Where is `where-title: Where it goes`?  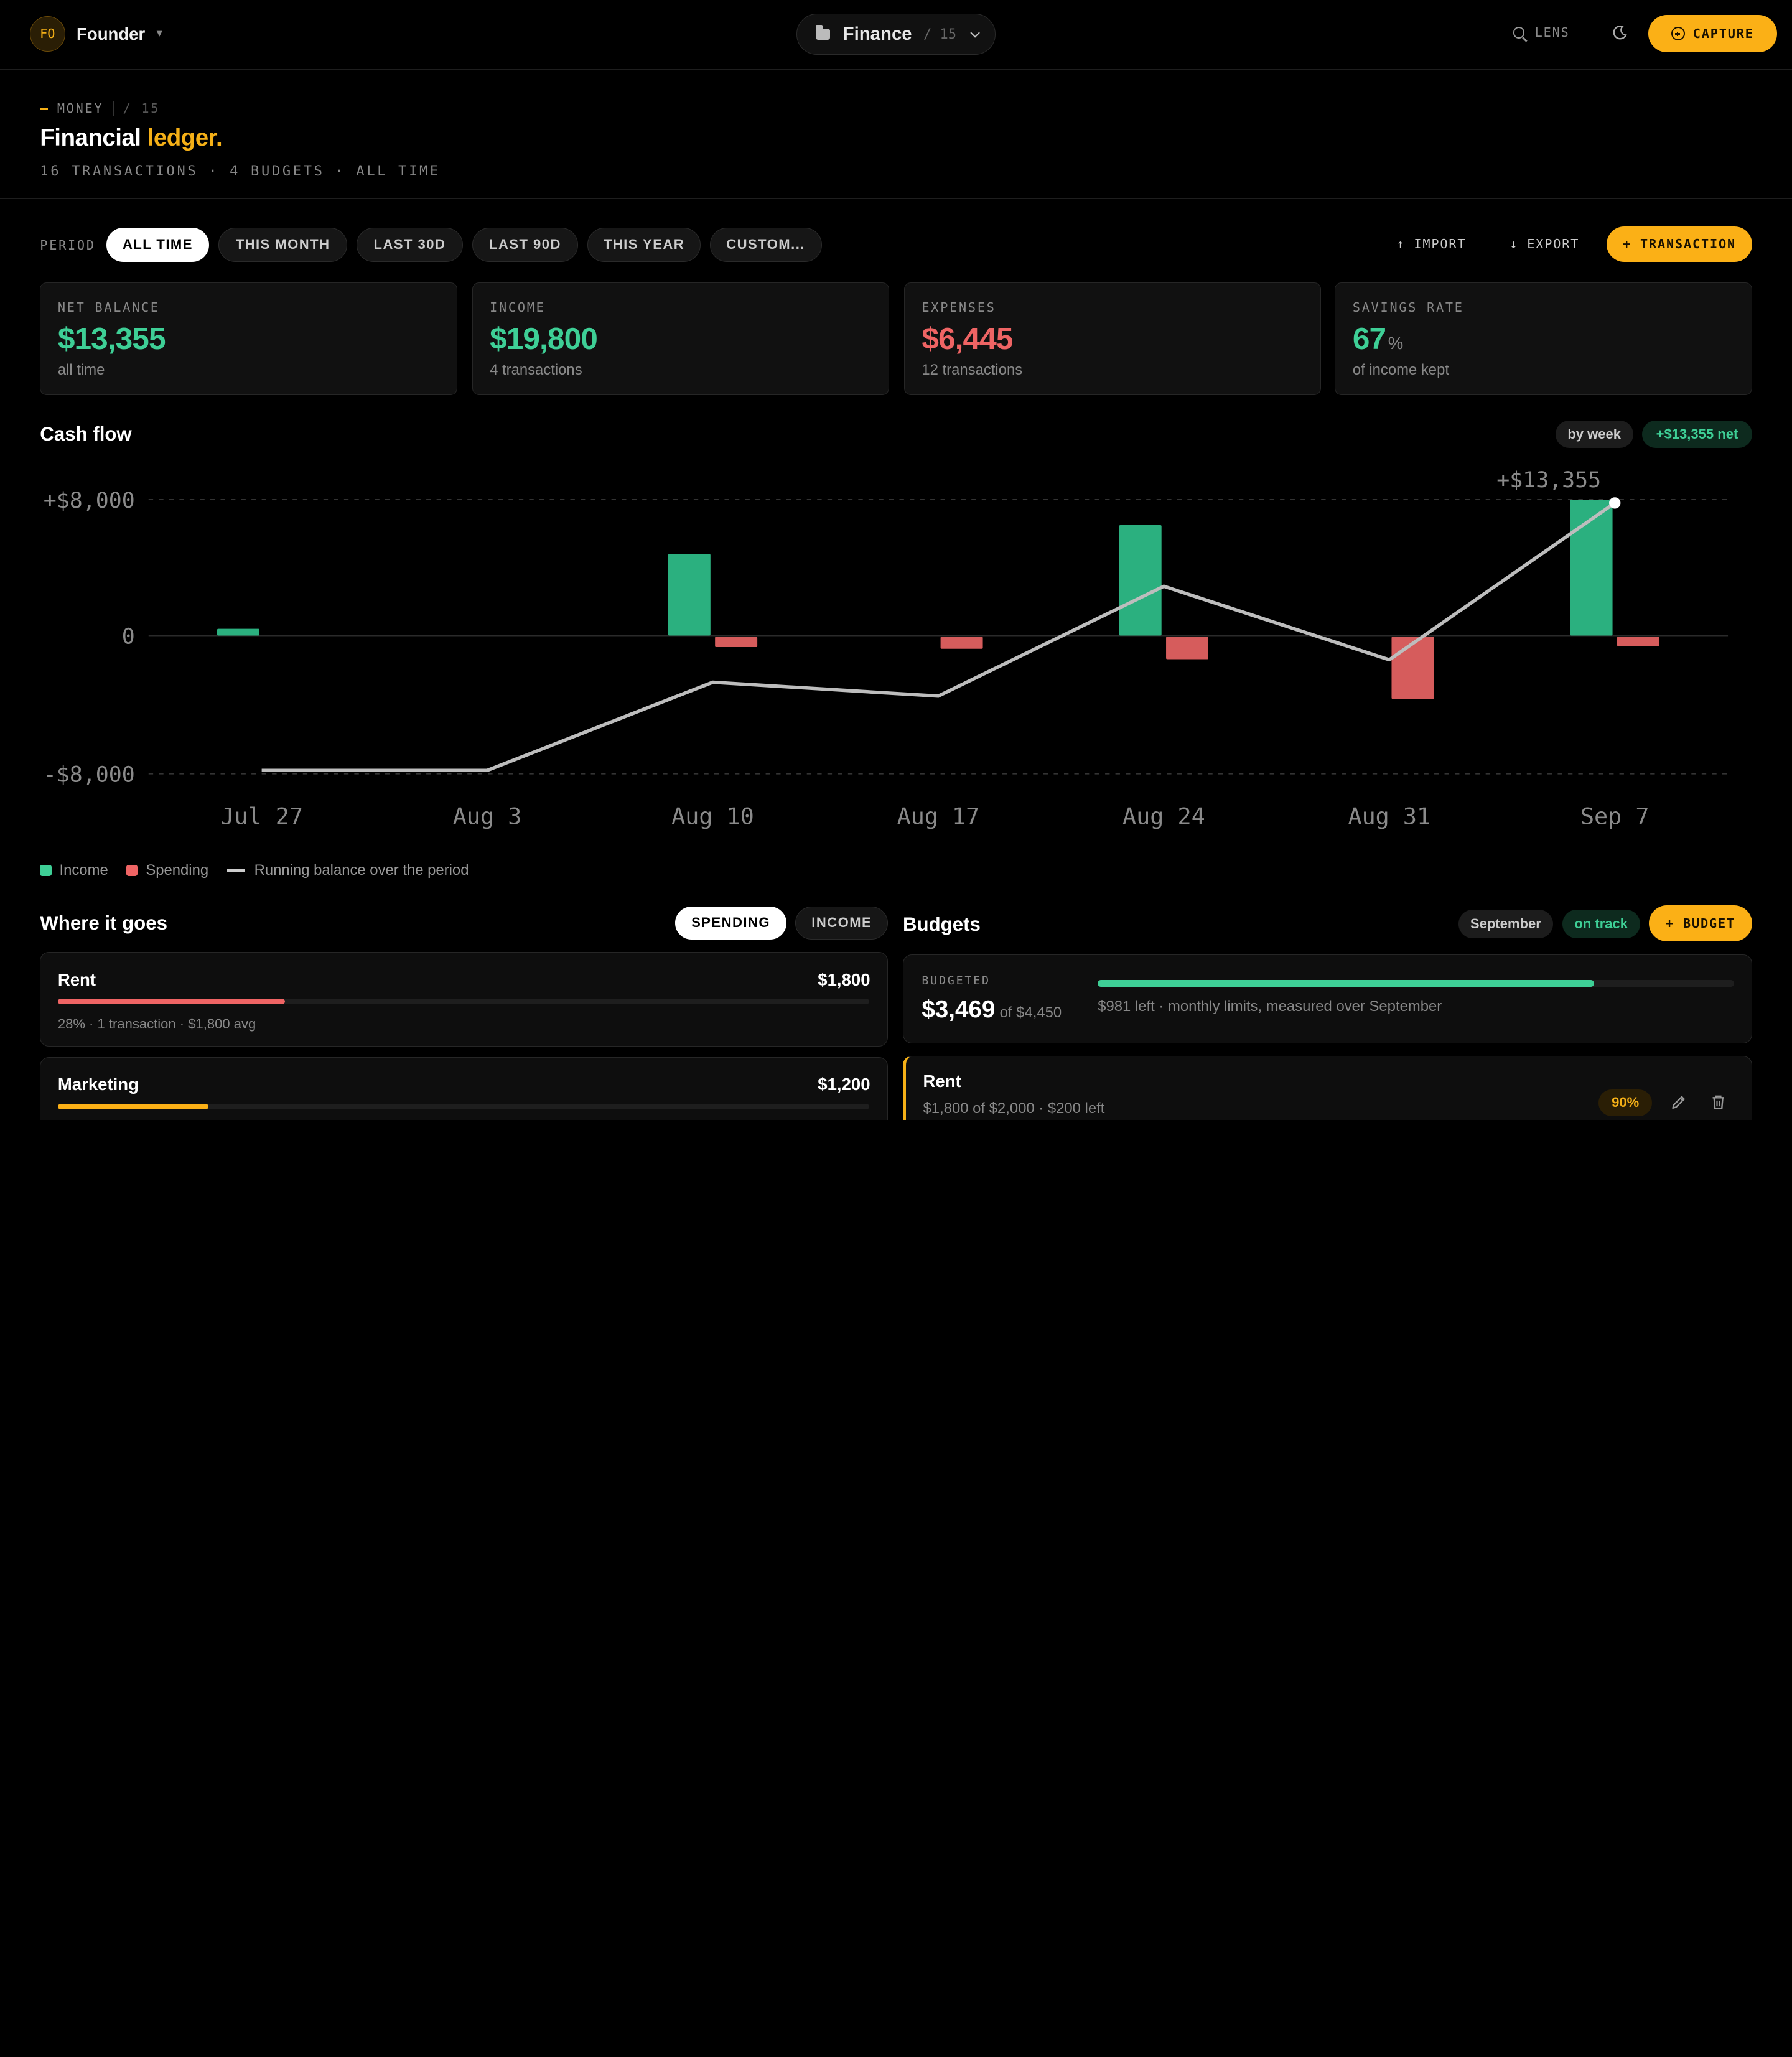 where-title: Where it goes is located at coordinates (103, 923).